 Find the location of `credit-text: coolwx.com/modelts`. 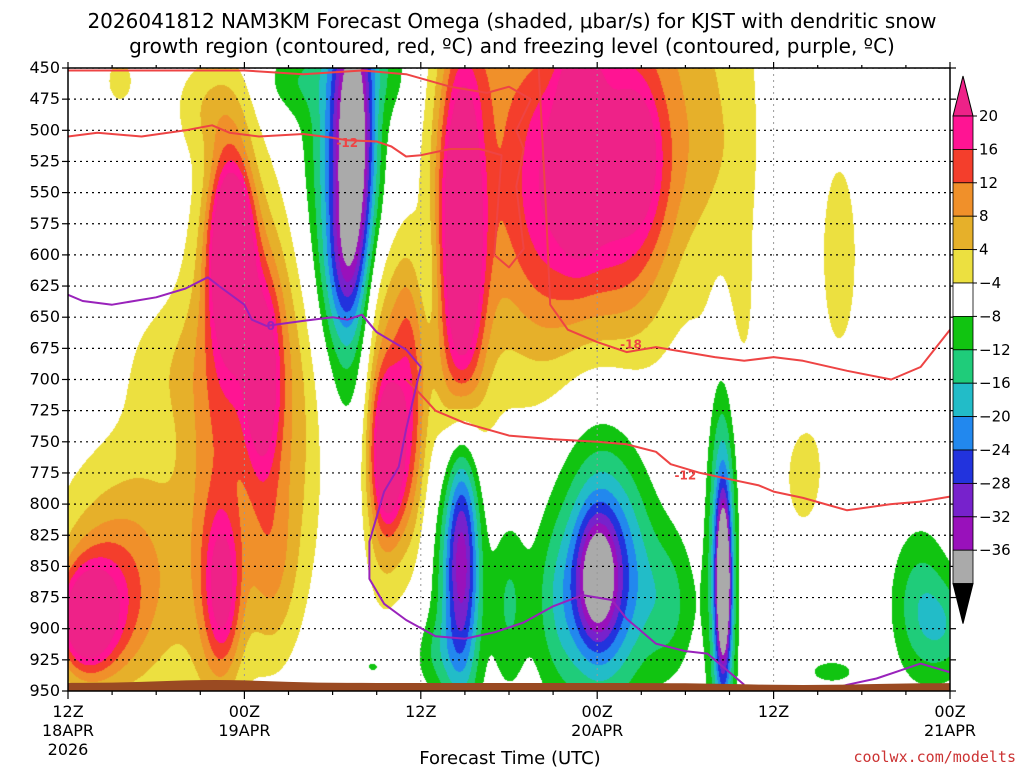

credit-text: coolwx.com/modelts is located at coordinates (934, 757).